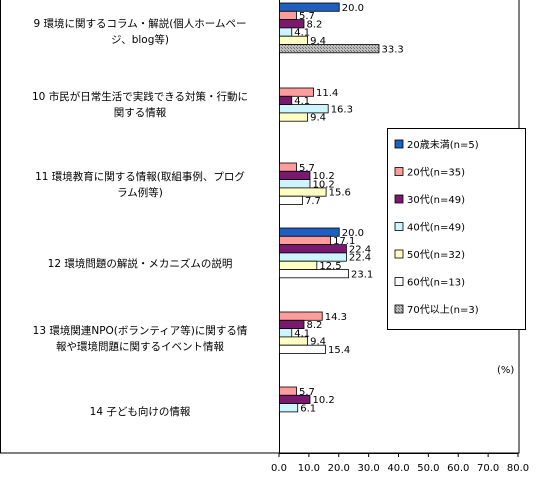  Describe the element at coordinates (339, 468) in the screenshot. I see `x-tick-label: 20.0` at that location.